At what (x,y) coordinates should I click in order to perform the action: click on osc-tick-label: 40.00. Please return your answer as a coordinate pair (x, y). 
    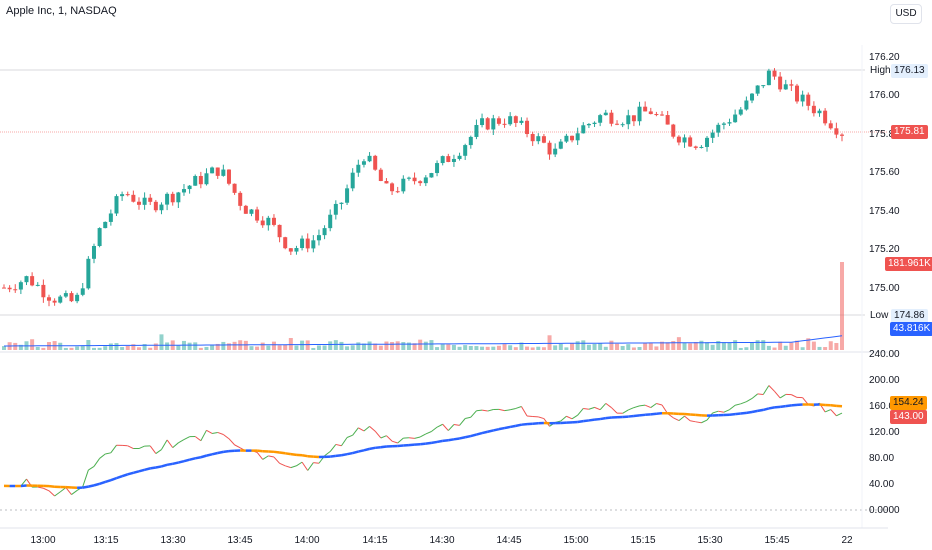
    Looking at the image, I should click on (881, 484).